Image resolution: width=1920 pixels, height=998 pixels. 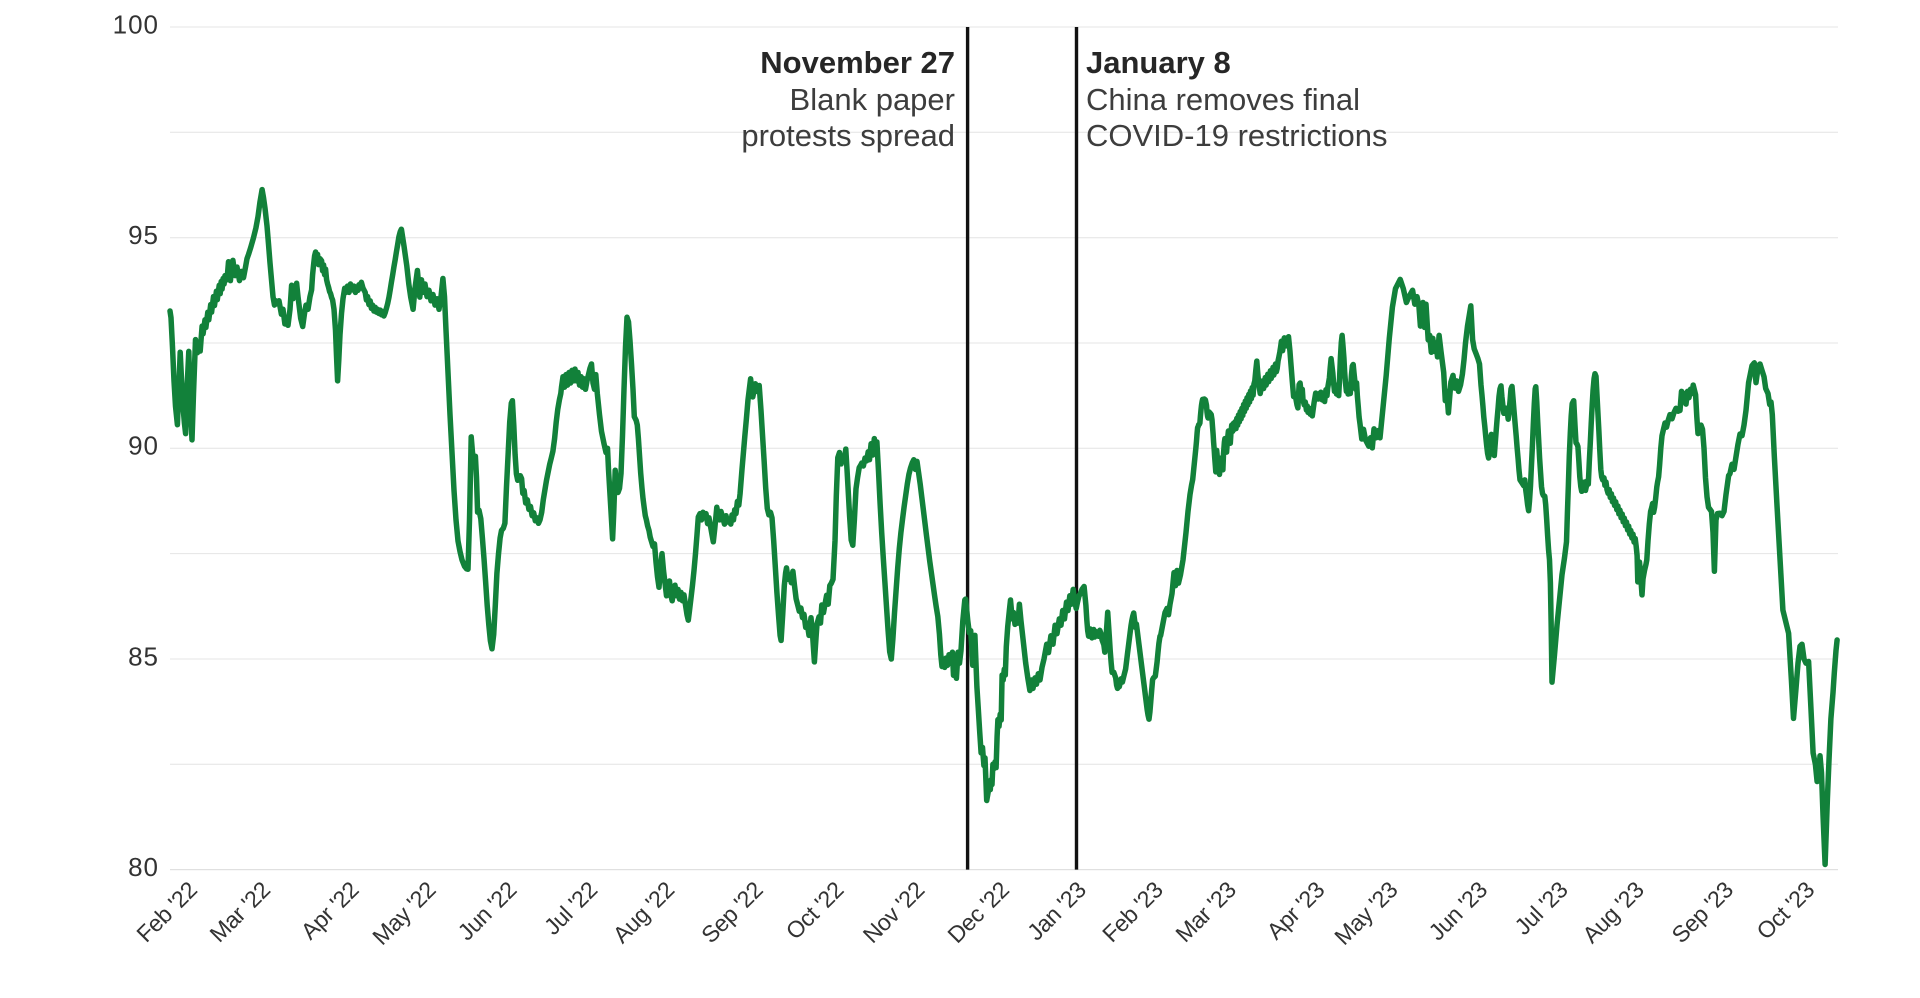 What do you see at coordinates (239, 912) in the screenshot?
I see `svg-text: Mar '22` at bounding box center [239, 912].